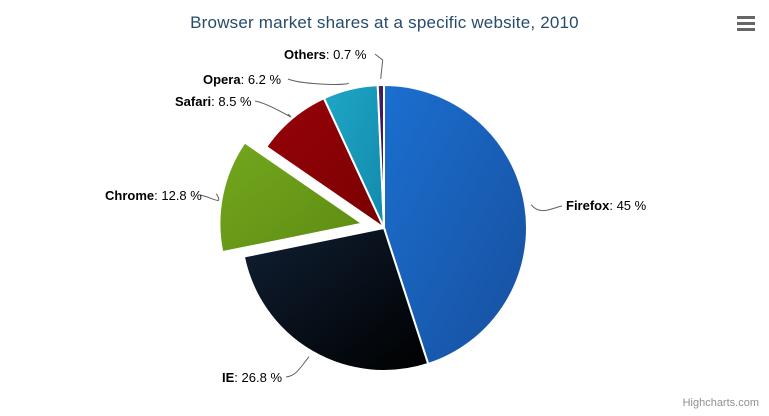 This screenshot has height=416, width=769. Describe the element at coordinates (613, 205) in the screenshot. I see `data-label-firefox-sep: :` at that location.